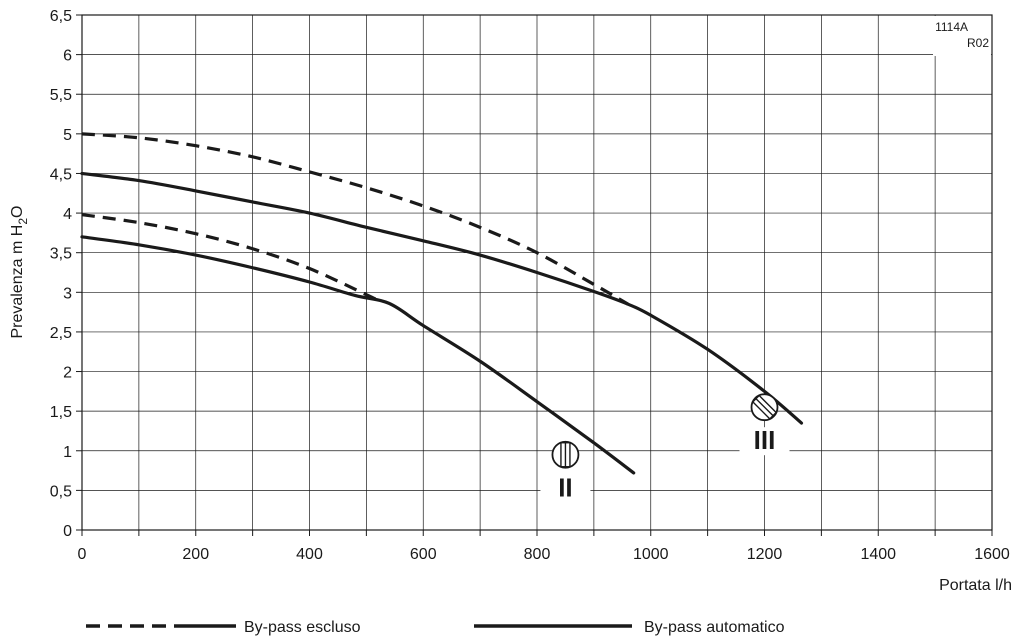  I want to click on chart-code-box: 1114A R02, so click(962, 36).